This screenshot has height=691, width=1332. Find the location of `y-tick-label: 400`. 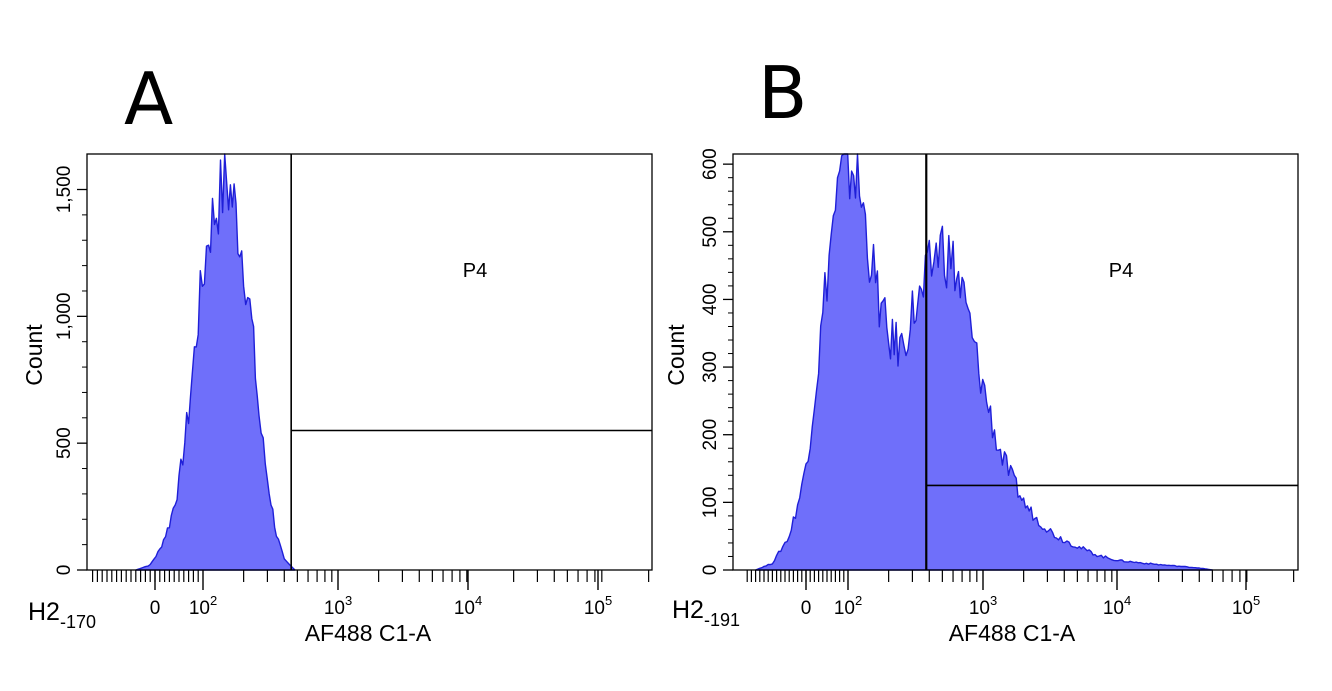

y-tick-label: 400 is located at coordinates (710, 300).